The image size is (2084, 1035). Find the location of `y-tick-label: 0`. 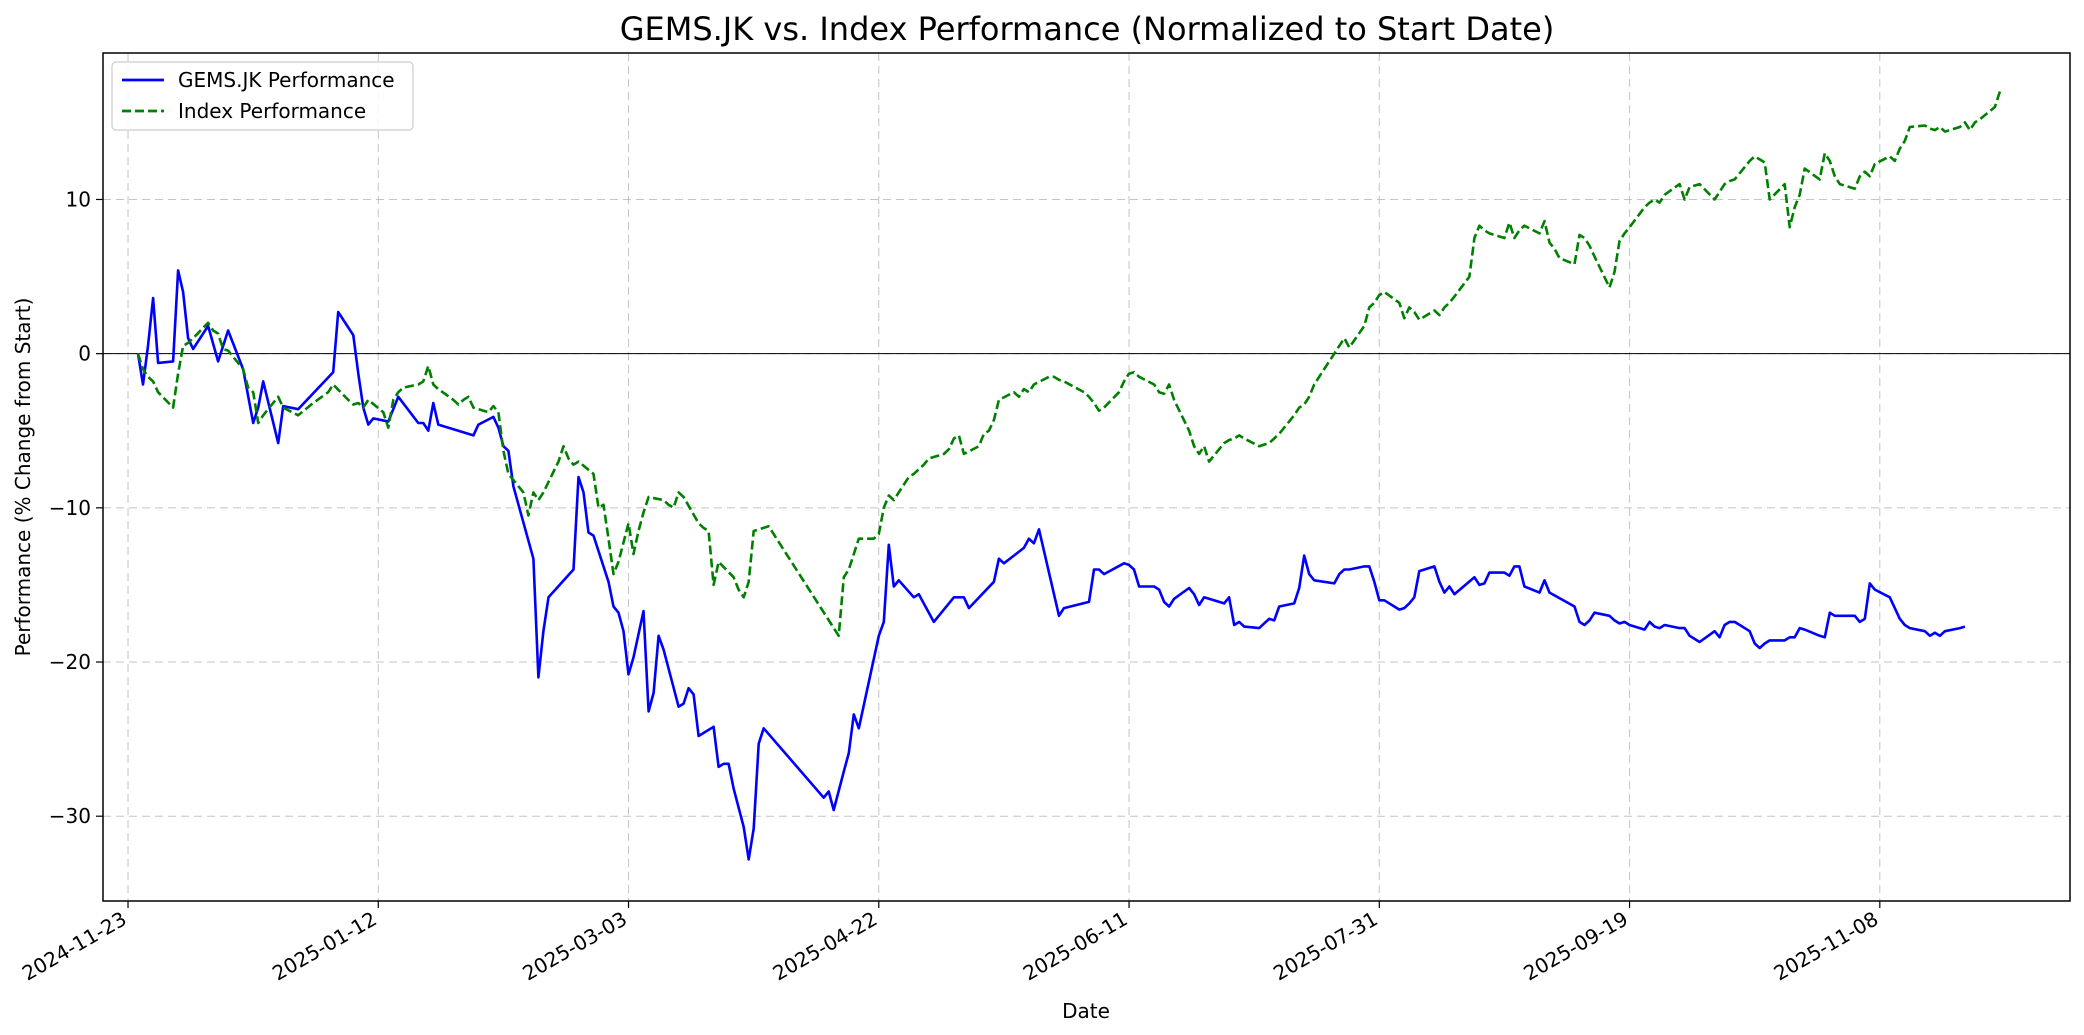

y-tick-label: 0 is located at coordinates (84, 354).